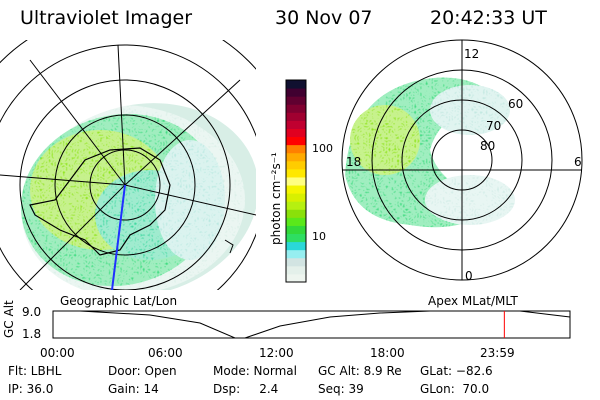  Describe the element at coordinates (487, 146) in the screenshot. I see `lat-label-80: 80` at that location.